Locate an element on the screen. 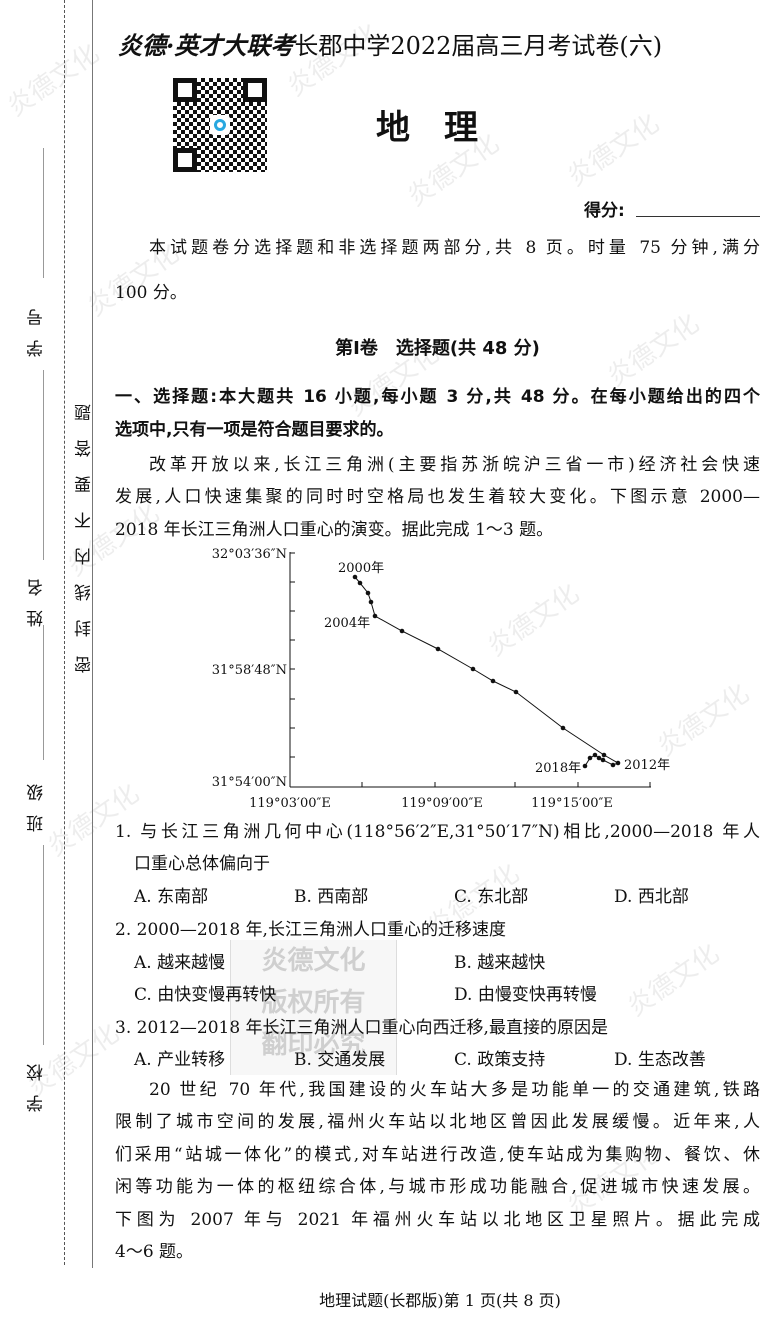  year-label: 2000年 is located at coordinates (361, 568).